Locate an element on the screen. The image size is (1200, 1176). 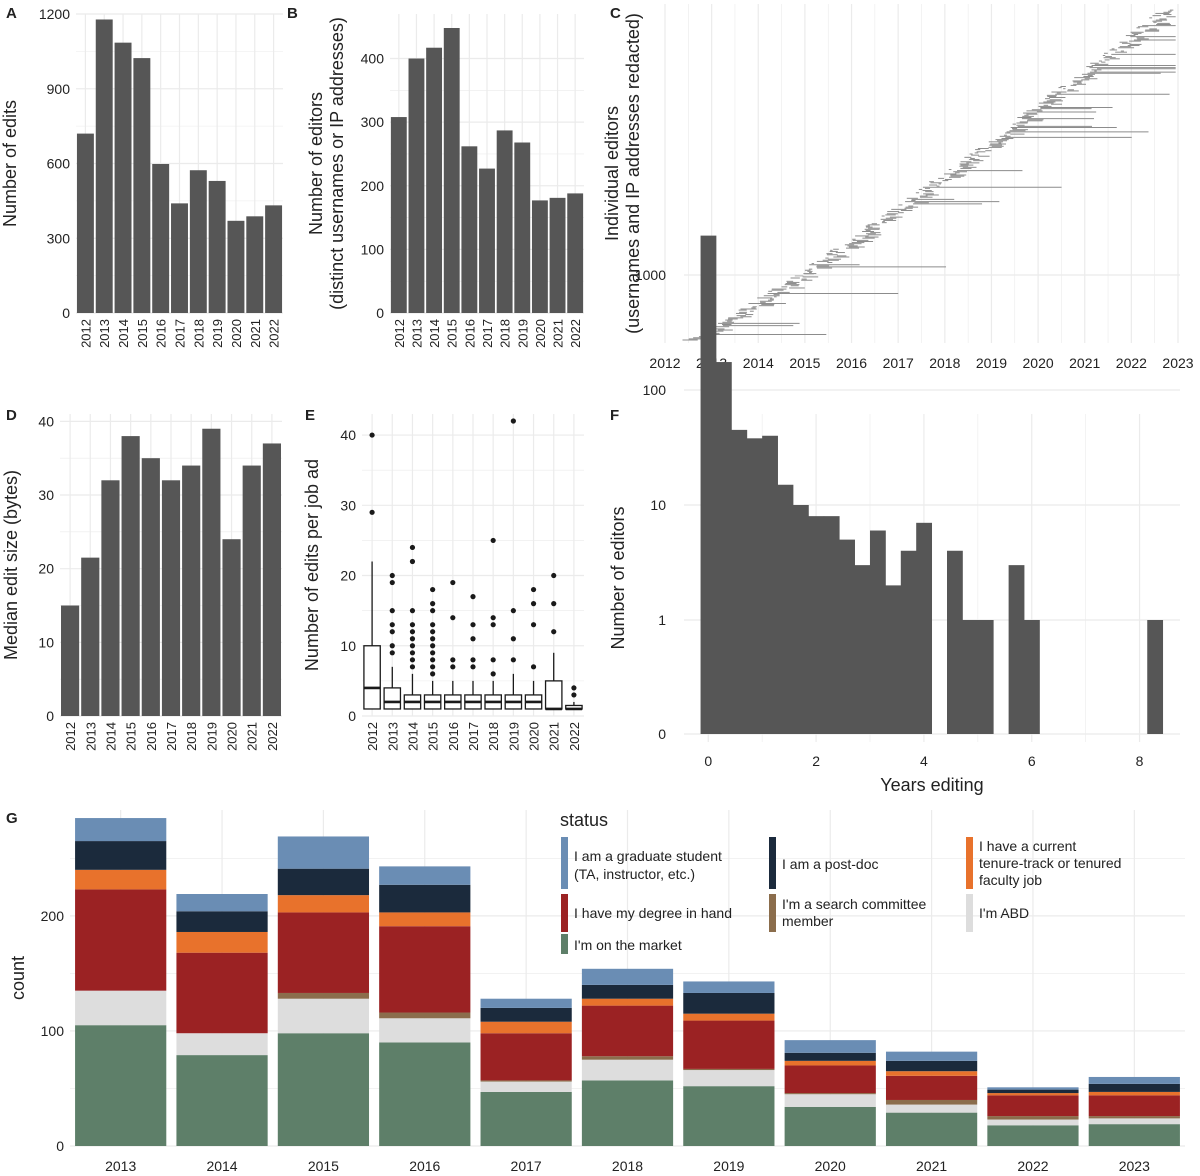
legend-label: member is located at coordinates (808, 921).